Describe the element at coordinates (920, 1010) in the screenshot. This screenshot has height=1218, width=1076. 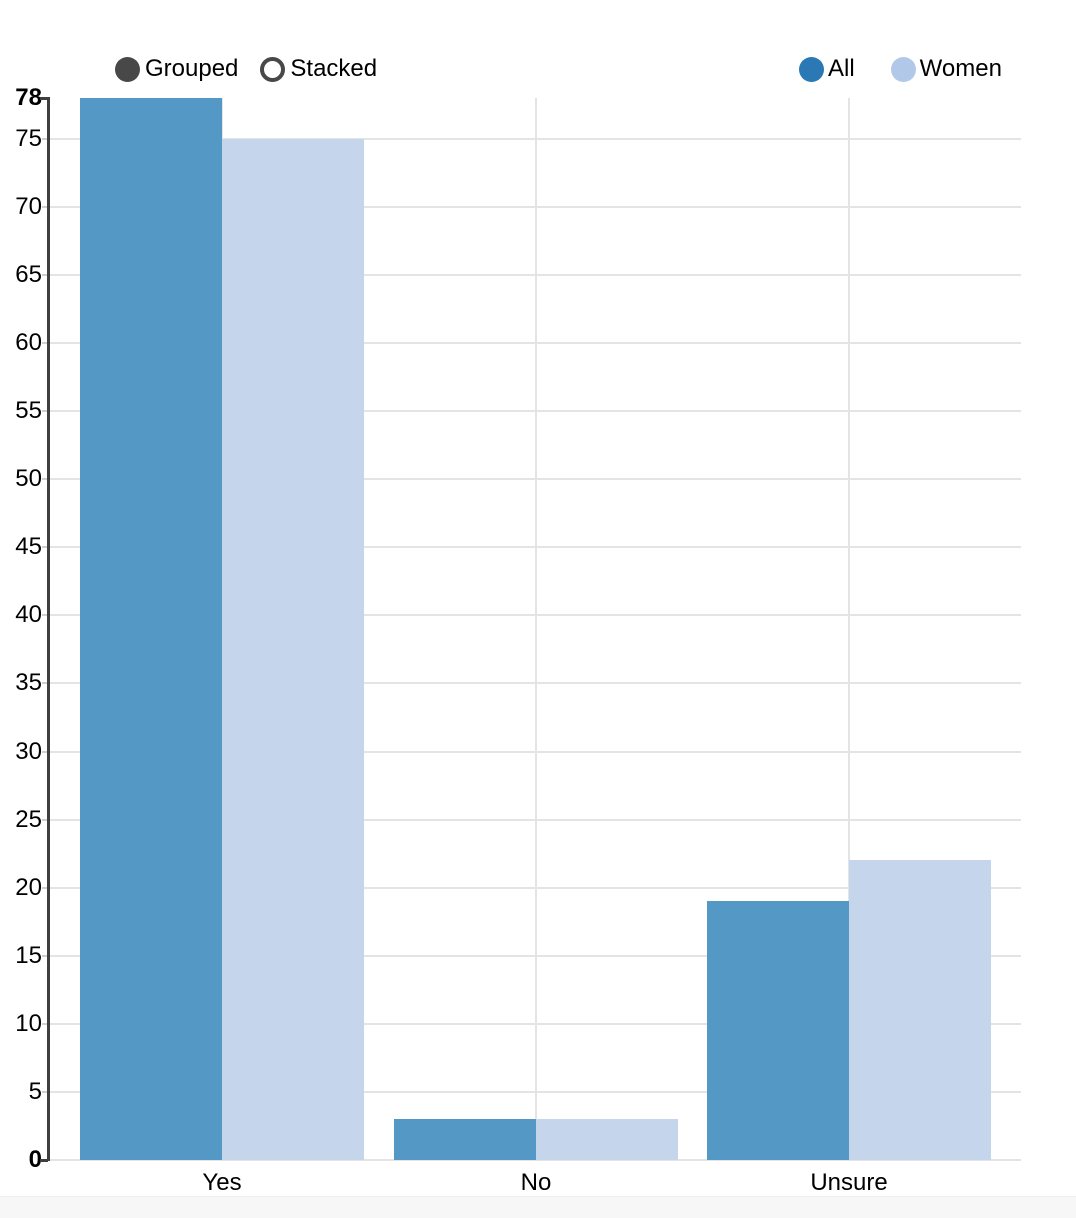
I see `bar-women-unsure` at that location.